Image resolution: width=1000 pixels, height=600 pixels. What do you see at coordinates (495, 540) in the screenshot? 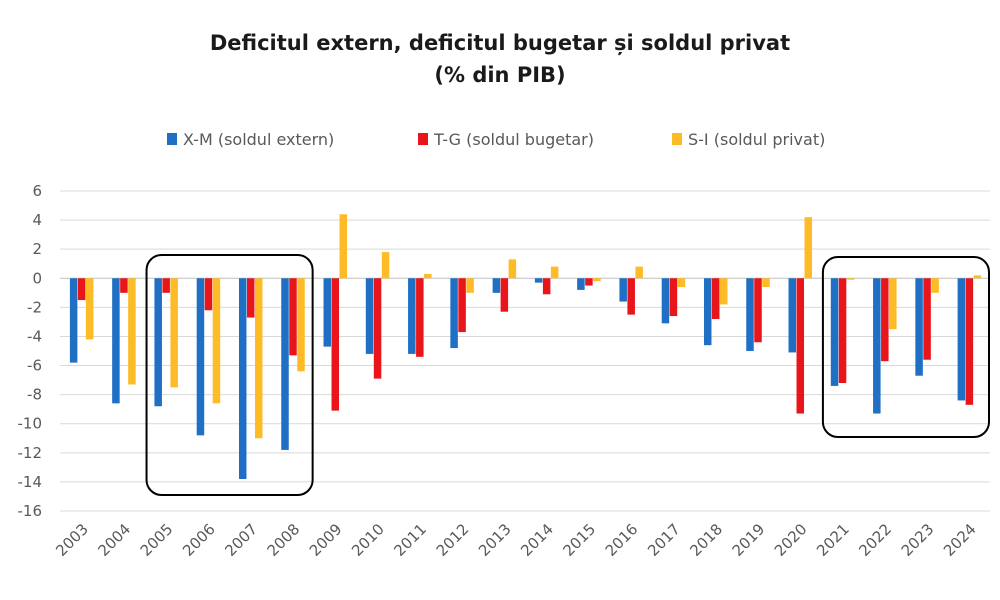
I see `x-tick-label: 2013` at bounding box center [495, 540].